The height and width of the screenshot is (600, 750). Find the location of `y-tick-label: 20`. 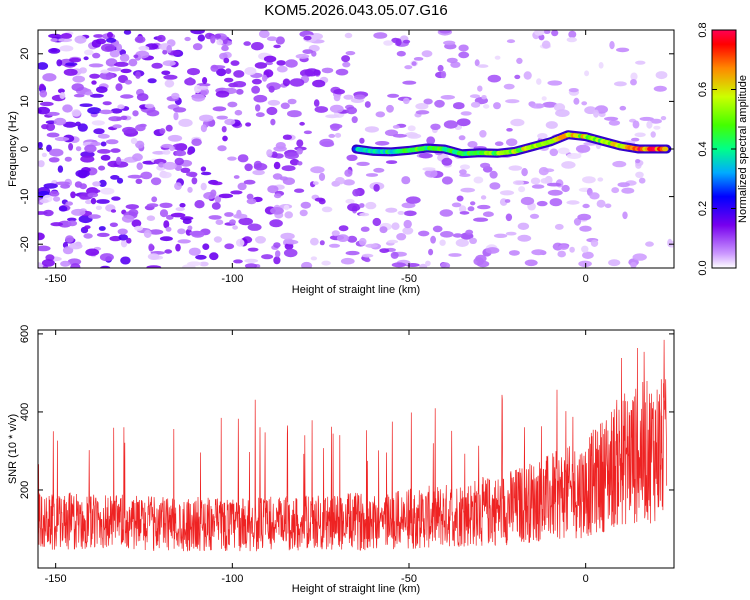

y-tick-label: 20 is located at coordinates (25, 54).